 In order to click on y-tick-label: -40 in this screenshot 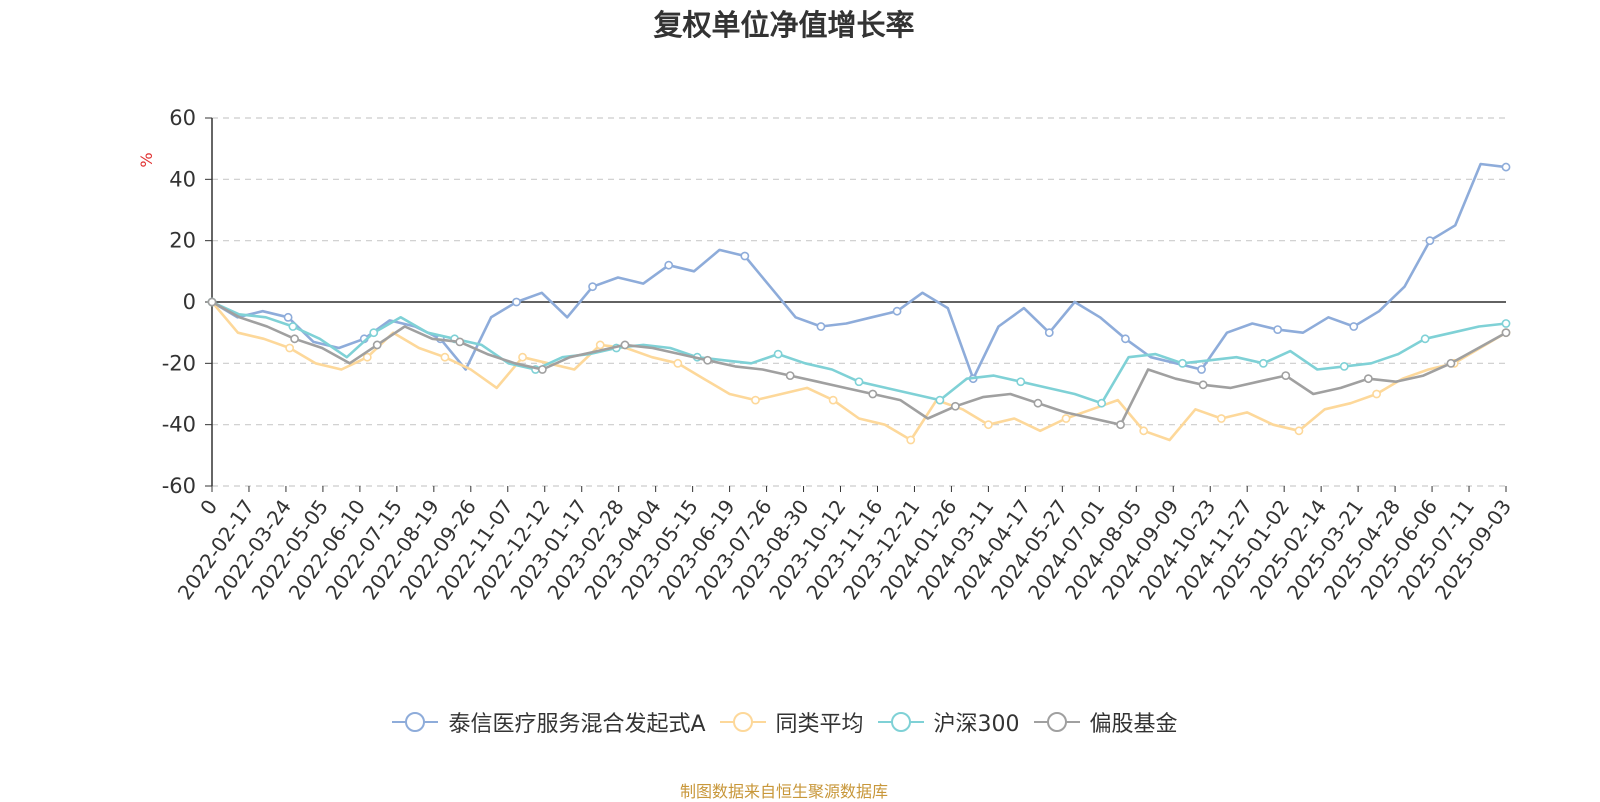, I will do `click(179, 425)`.